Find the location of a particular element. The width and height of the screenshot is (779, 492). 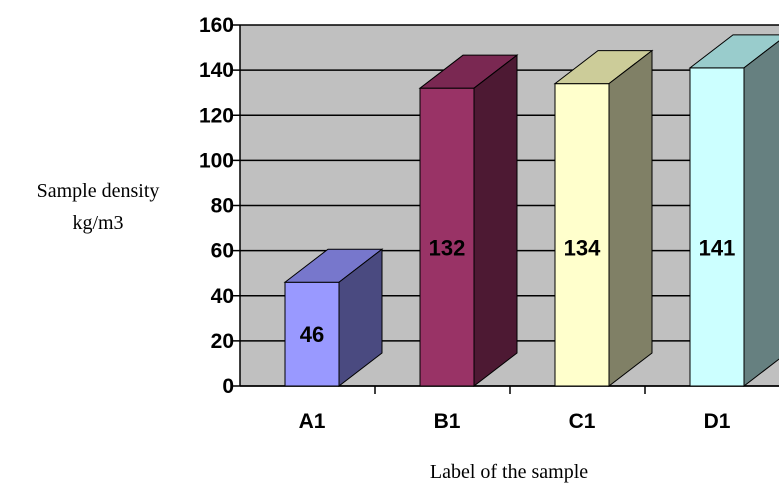

x-axis-title: Label of the sample is located at coordinates (509, 472).